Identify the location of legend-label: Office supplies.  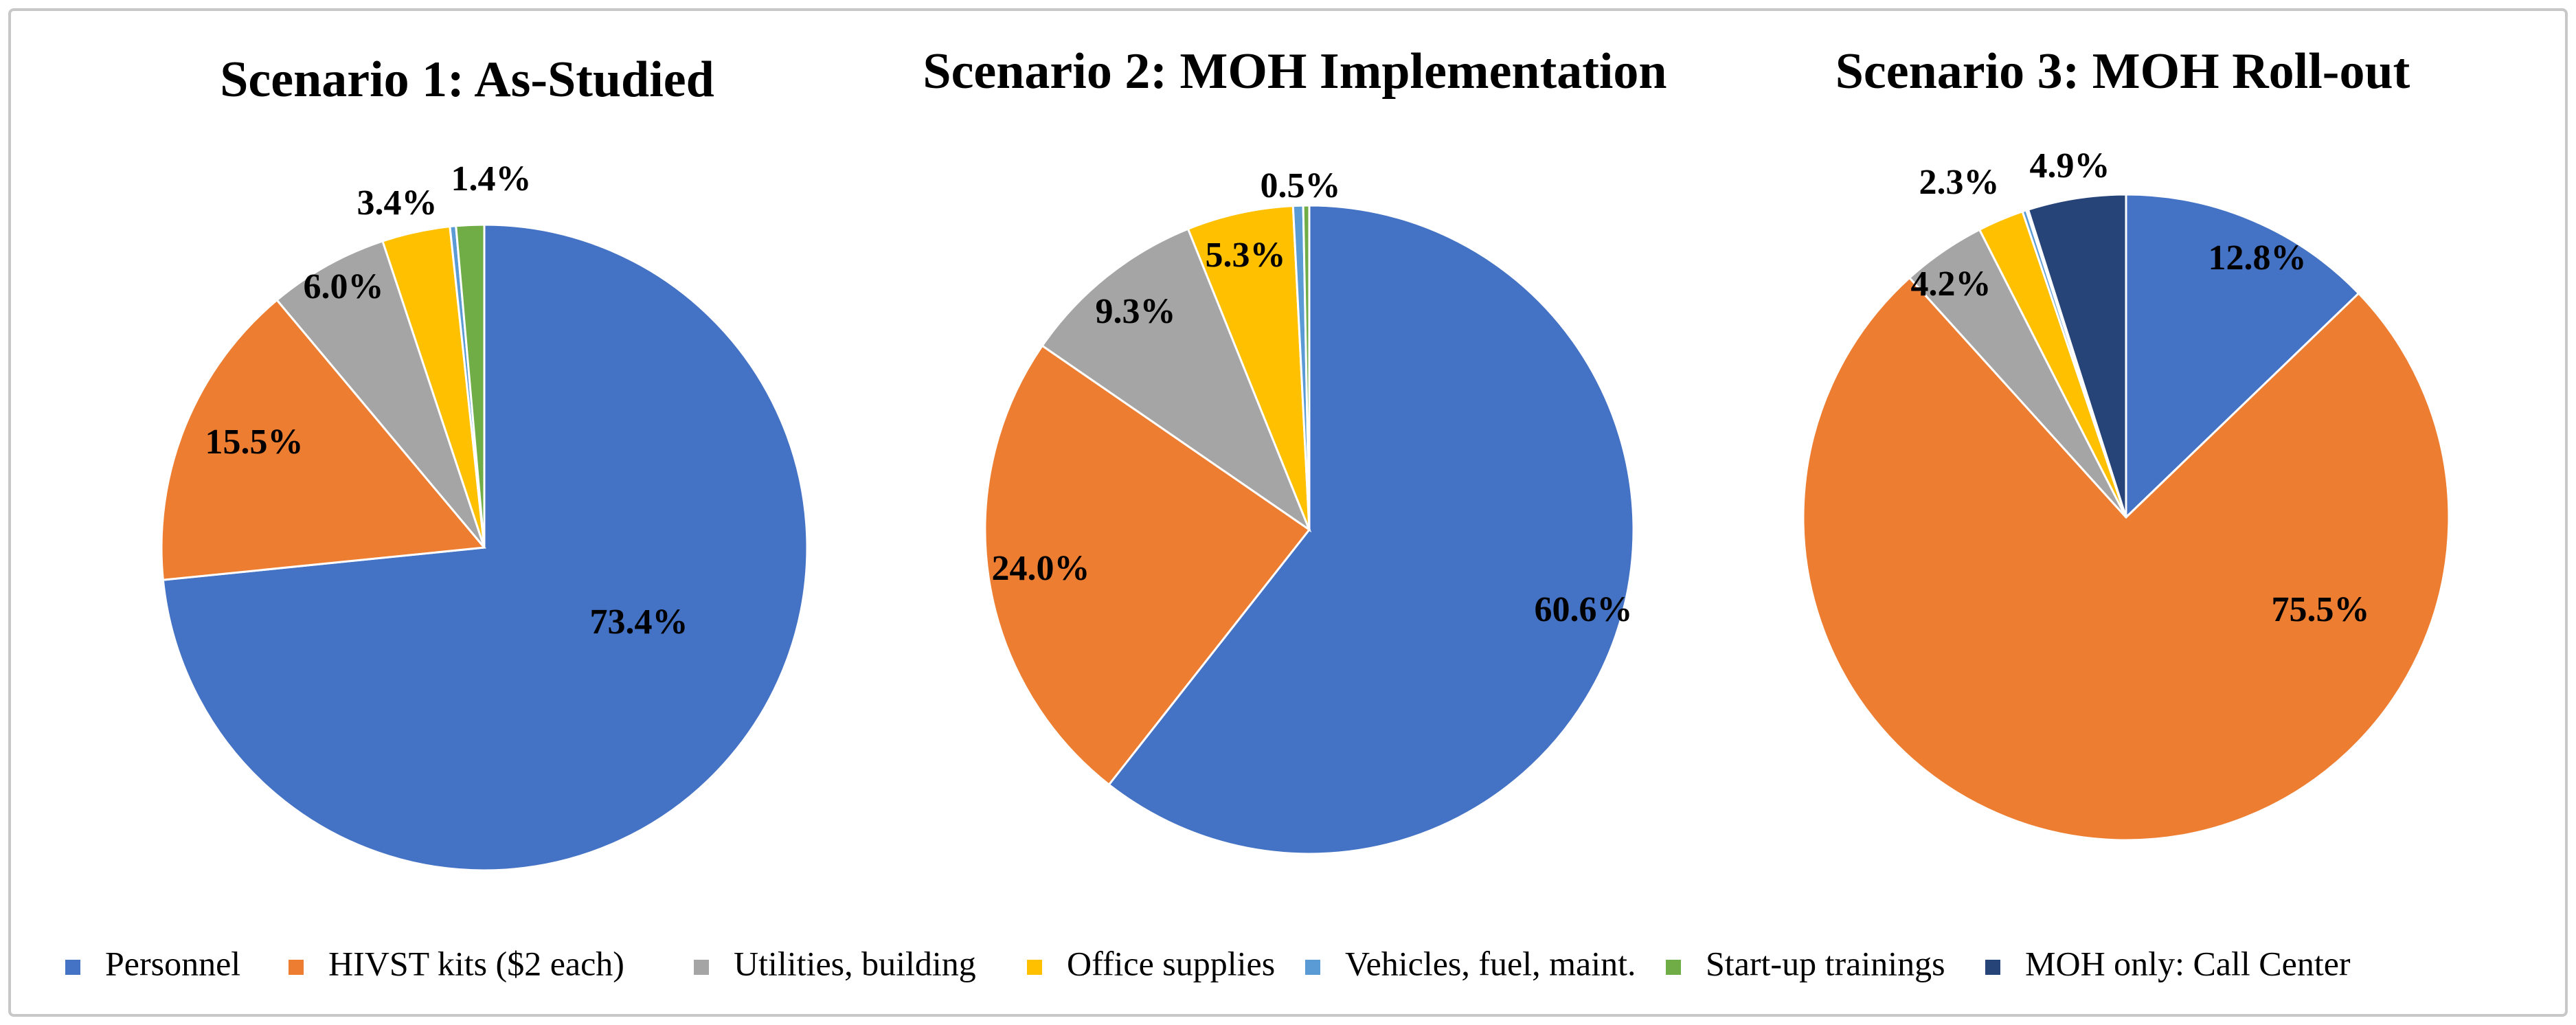
(1171, 963).